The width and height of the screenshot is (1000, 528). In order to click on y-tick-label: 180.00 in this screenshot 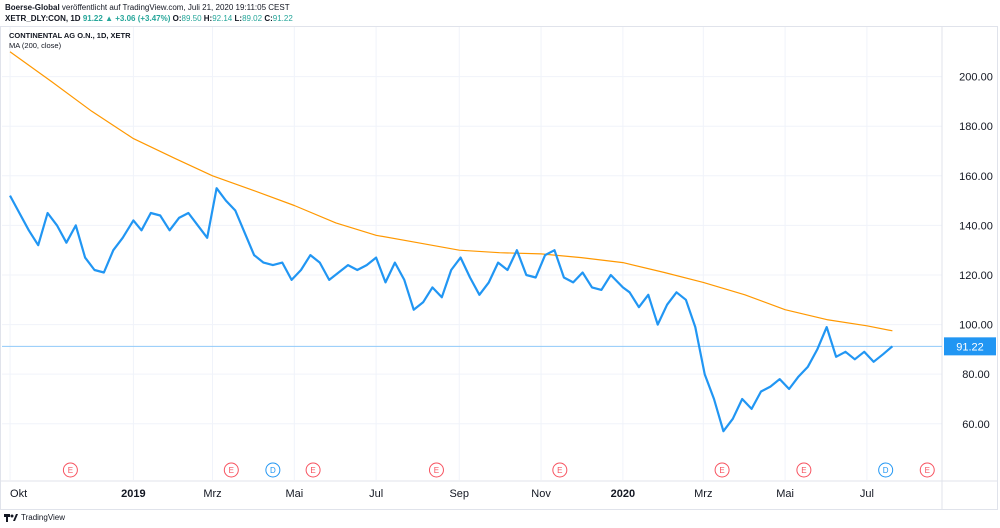, I will do `click(976, 127)`.